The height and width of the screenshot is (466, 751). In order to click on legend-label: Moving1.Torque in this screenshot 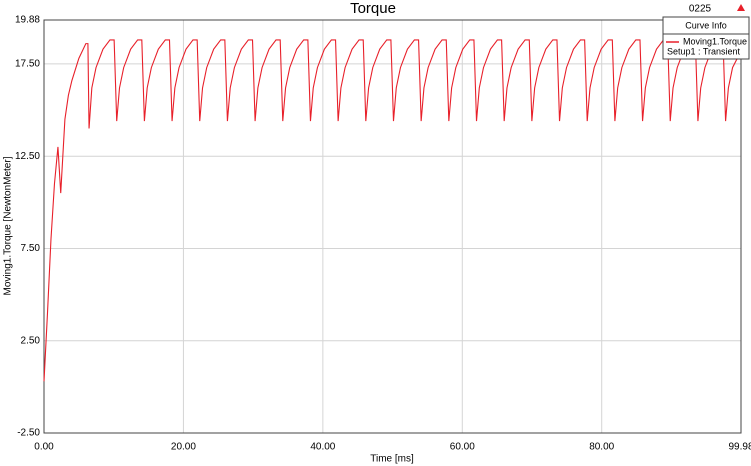, I will do `click(715, 41)`.